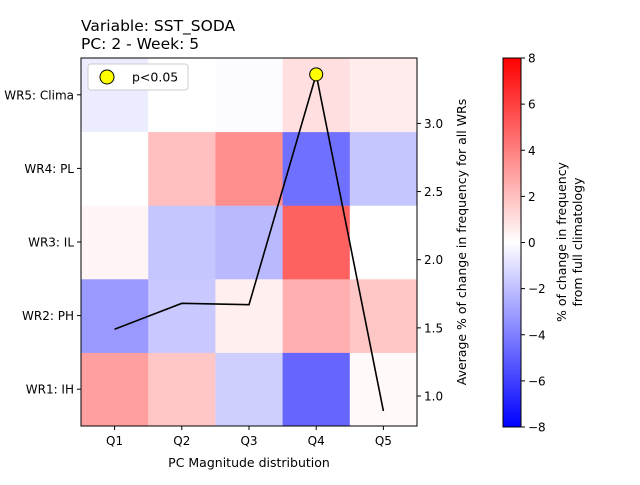 The height and width of the screenshot is (485, 640). Describe the element at coordinates (50, 390) in the screenshot. I see `y-tick-label: WR1: IH` at that location.